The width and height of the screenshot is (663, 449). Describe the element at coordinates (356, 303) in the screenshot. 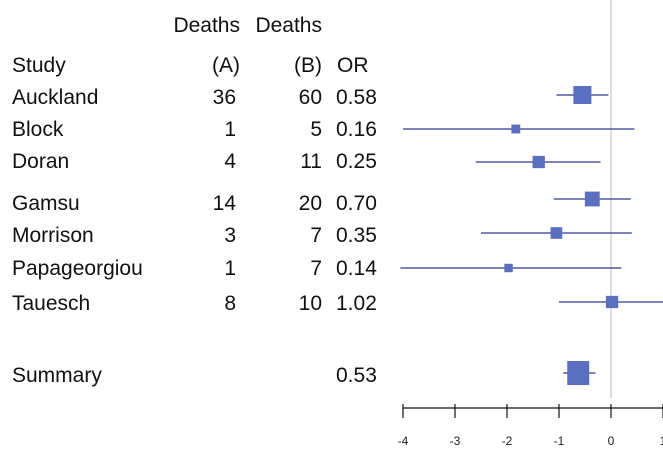

I see `or-value: 1.02` at that location.